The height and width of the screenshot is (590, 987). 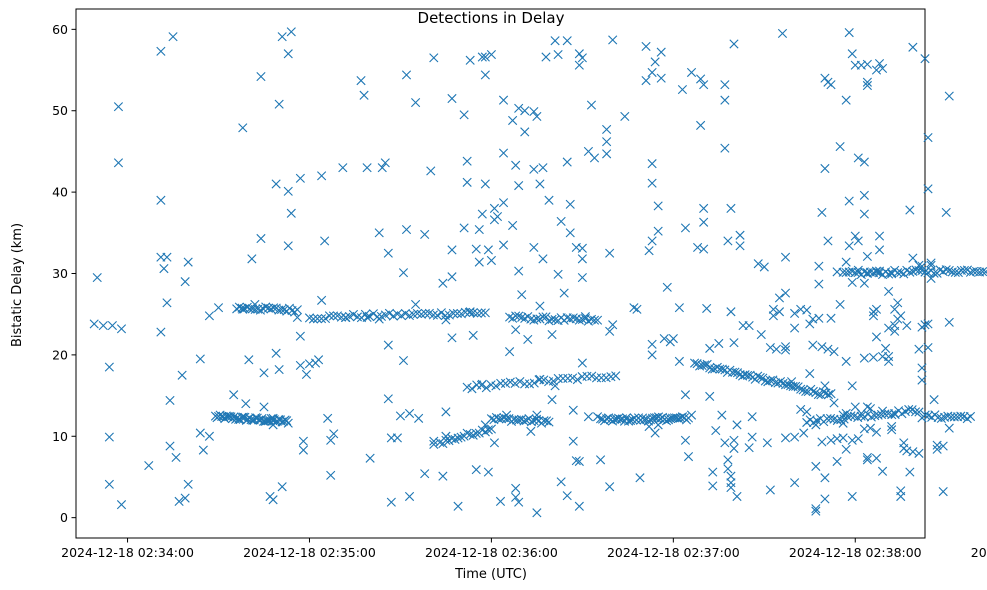 What do you see at coordinates (673, 552) in the screenshot?
I see `x-tick-label: 2024-12-18 02:37:00` at bounding box center [673, 552].